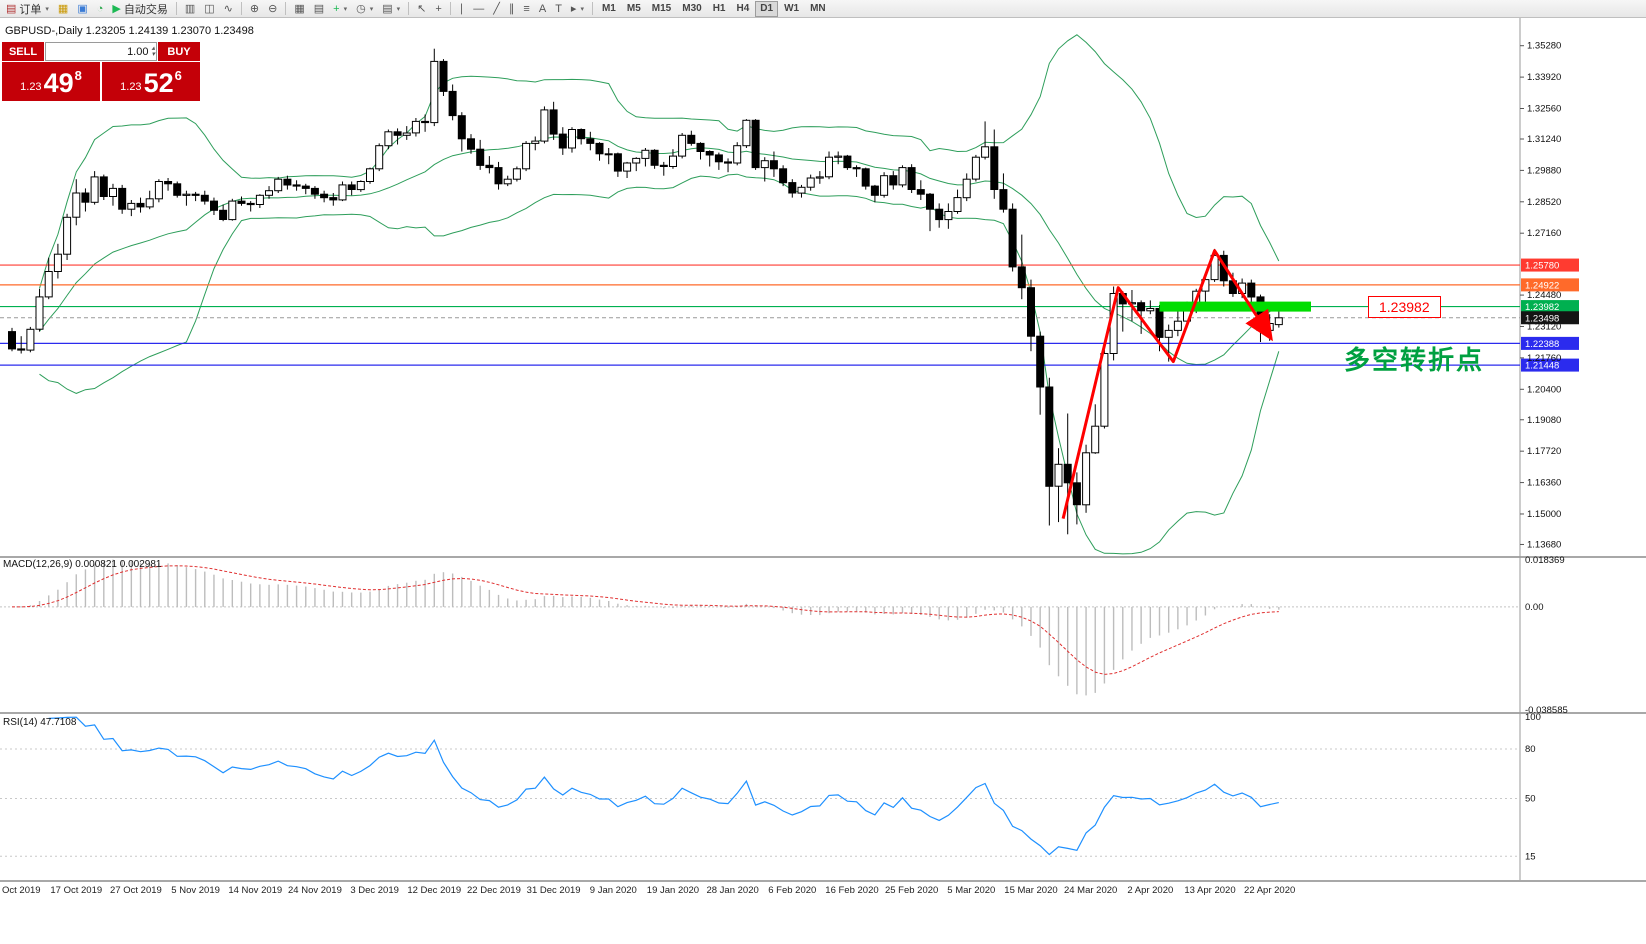 The width and height of the screenshot is (1646, 944). Describe the element at coordinates (1414, 360) in the screenshot. I see `turning-point-annotation: 多空转折点` at that location.